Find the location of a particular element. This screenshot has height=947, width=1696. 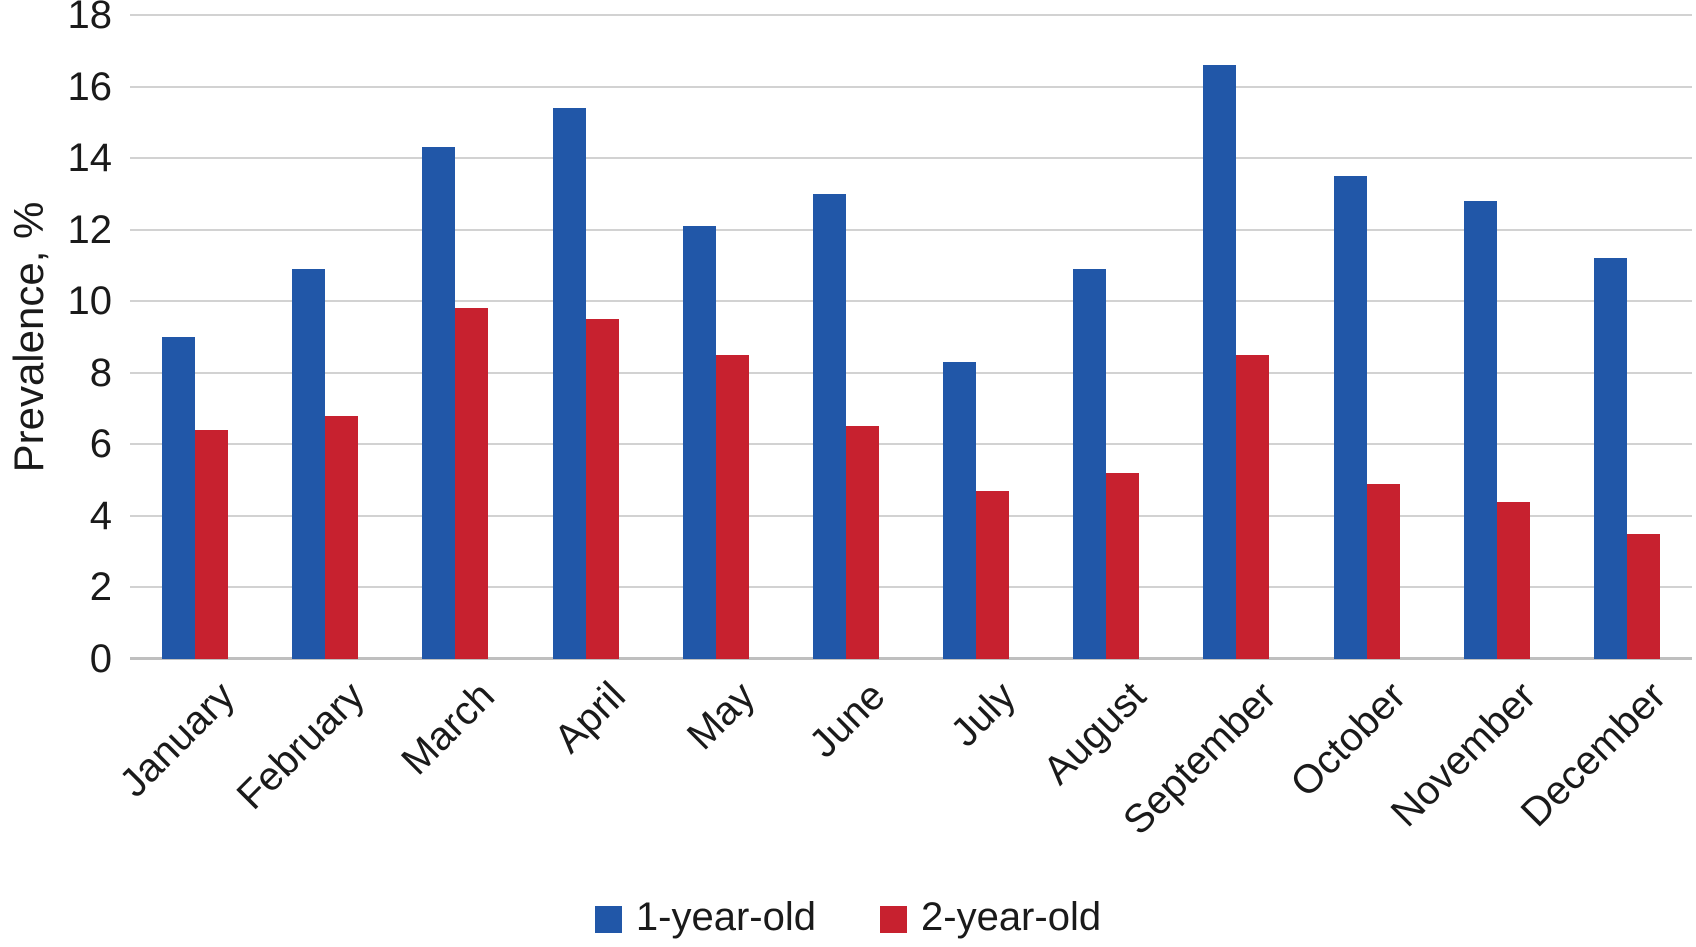

bar-1-year-old-september is located at coordinates (1220, 362).